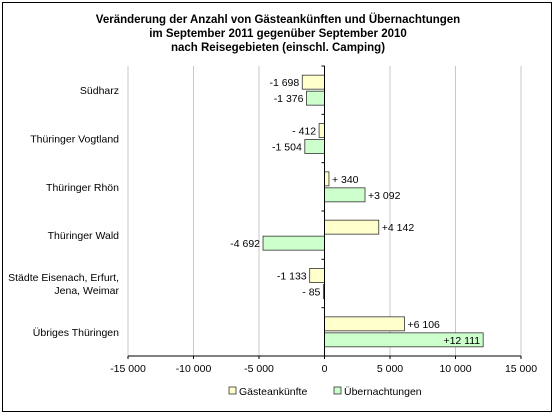  Describe the element at coordinates (287, 148) in the screenshot. I see `data-label: -1 504` at that location.